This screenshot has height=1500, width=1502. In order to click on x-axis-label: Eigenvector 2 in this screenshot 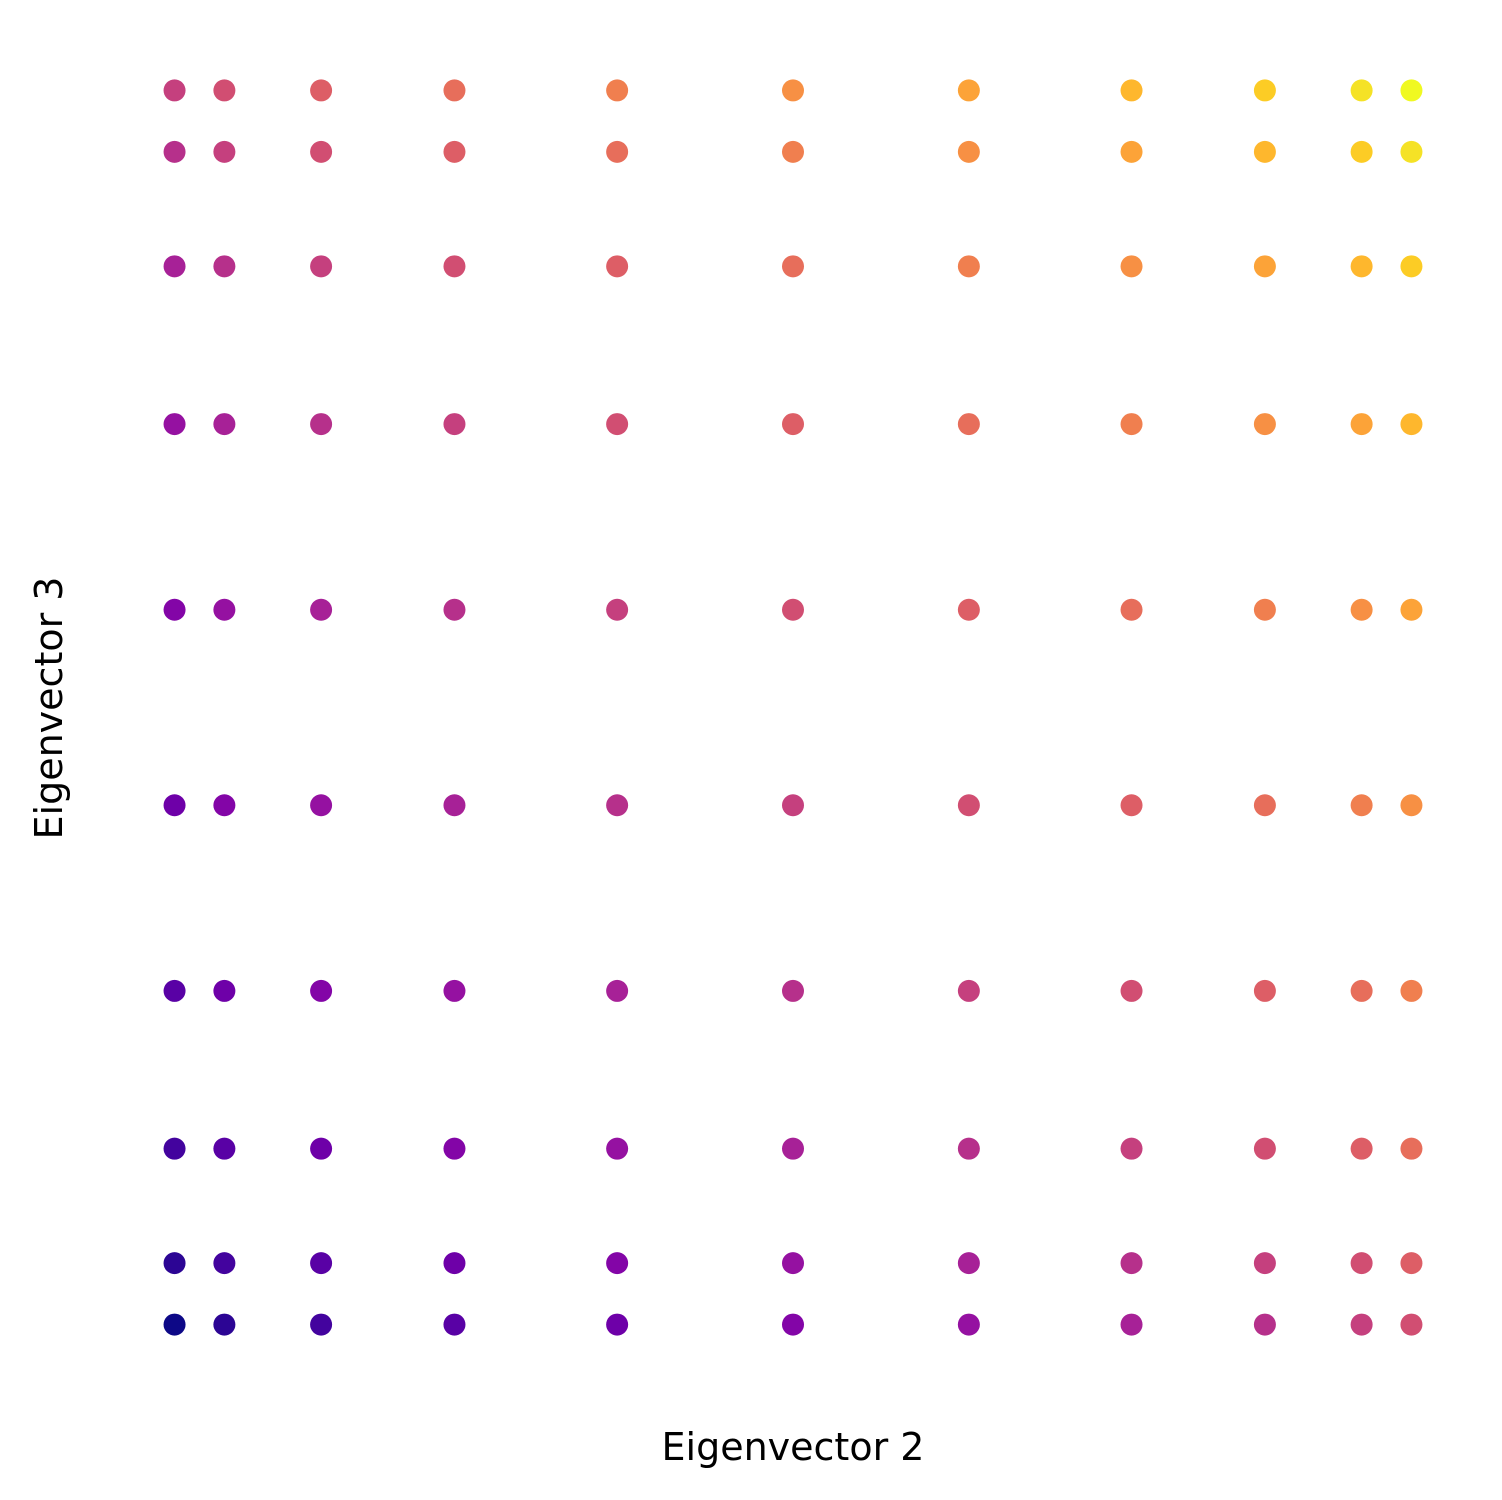, I will do `click(793, 1447)`.